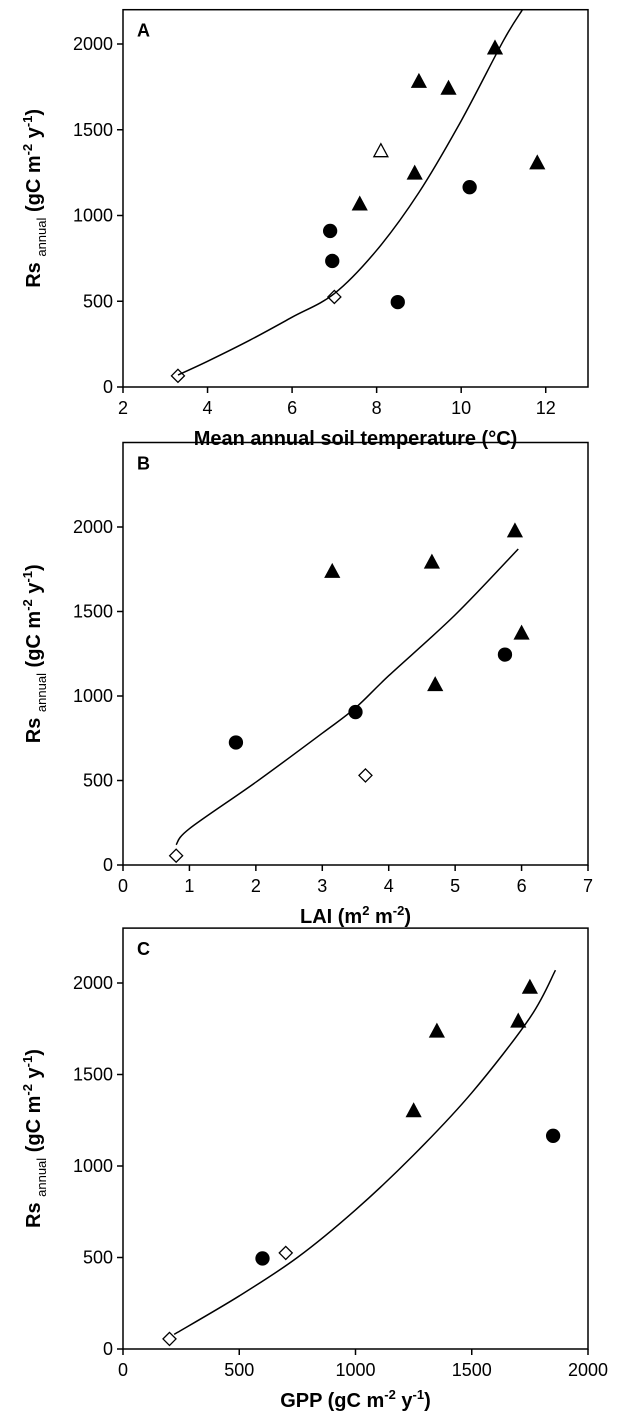  I want to click on x-tick-label: 1500, so click(472, 1370).